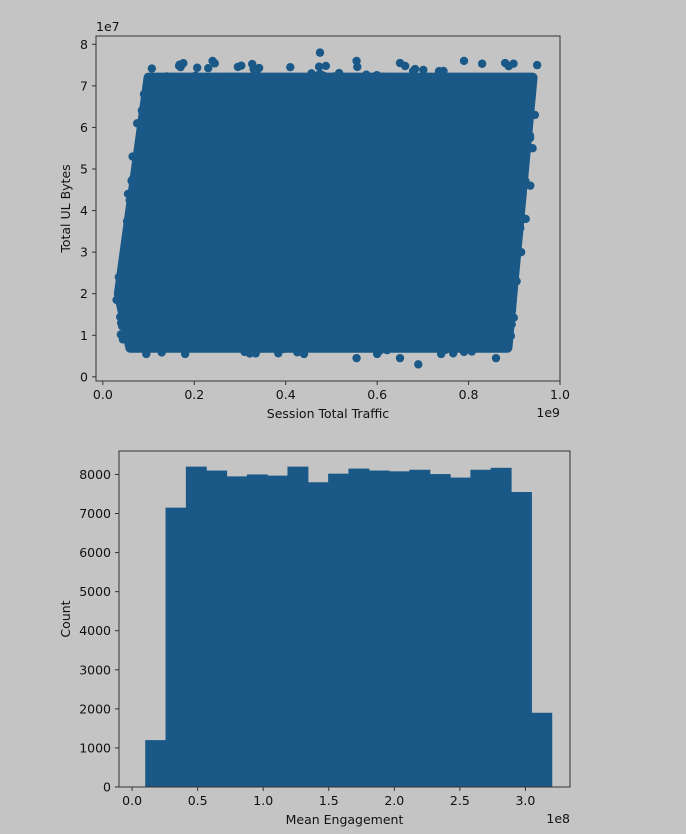 Image resolution: width=686 pixels, height=834 pixels. I want to click on y-tick-label: 1000, so click(95, 747).